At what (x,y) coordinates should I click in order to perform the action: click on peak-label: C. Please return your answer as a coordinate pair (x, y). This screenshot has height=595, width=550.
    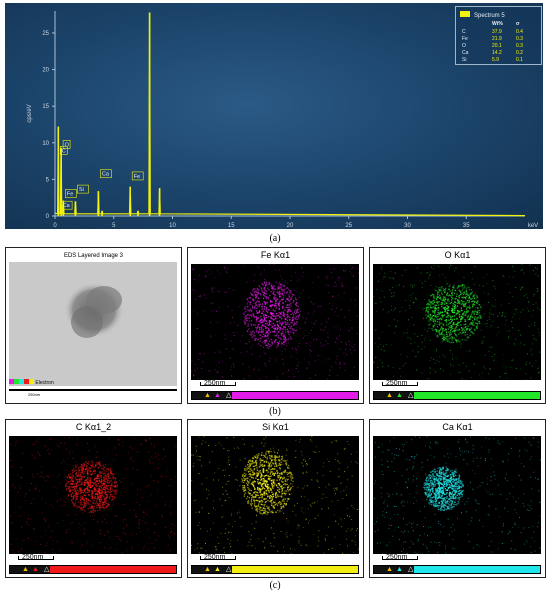
    Looking at the image, I should click on (63, 150).